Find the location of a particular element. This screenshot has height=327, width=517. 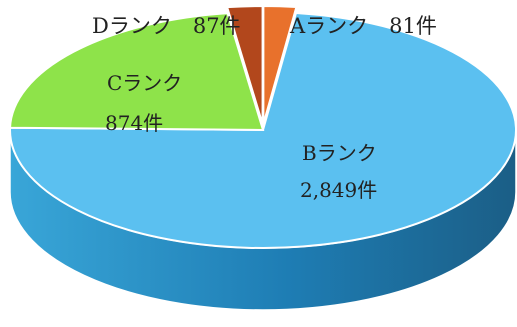

label-b-rank-name: Bランク is located at coordinates (339, 153).